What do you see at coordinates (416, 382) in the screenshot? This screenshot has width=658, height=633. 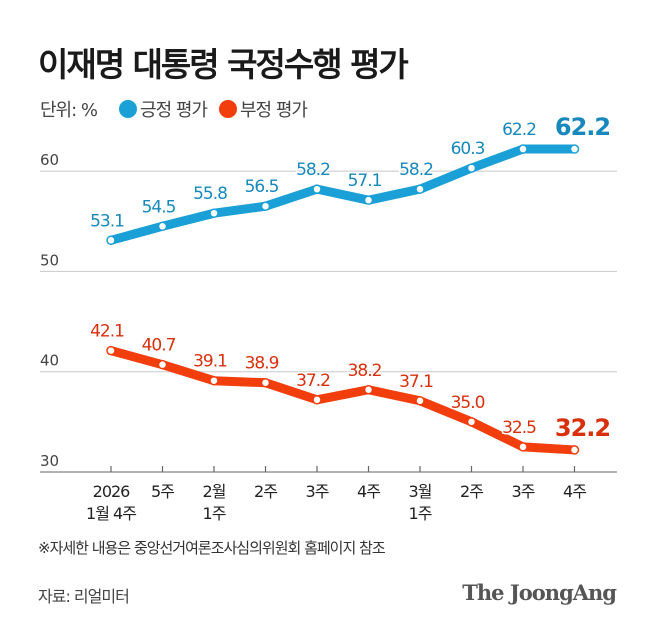 I see `data-label: 37.1` at bounding box center [416, 382].